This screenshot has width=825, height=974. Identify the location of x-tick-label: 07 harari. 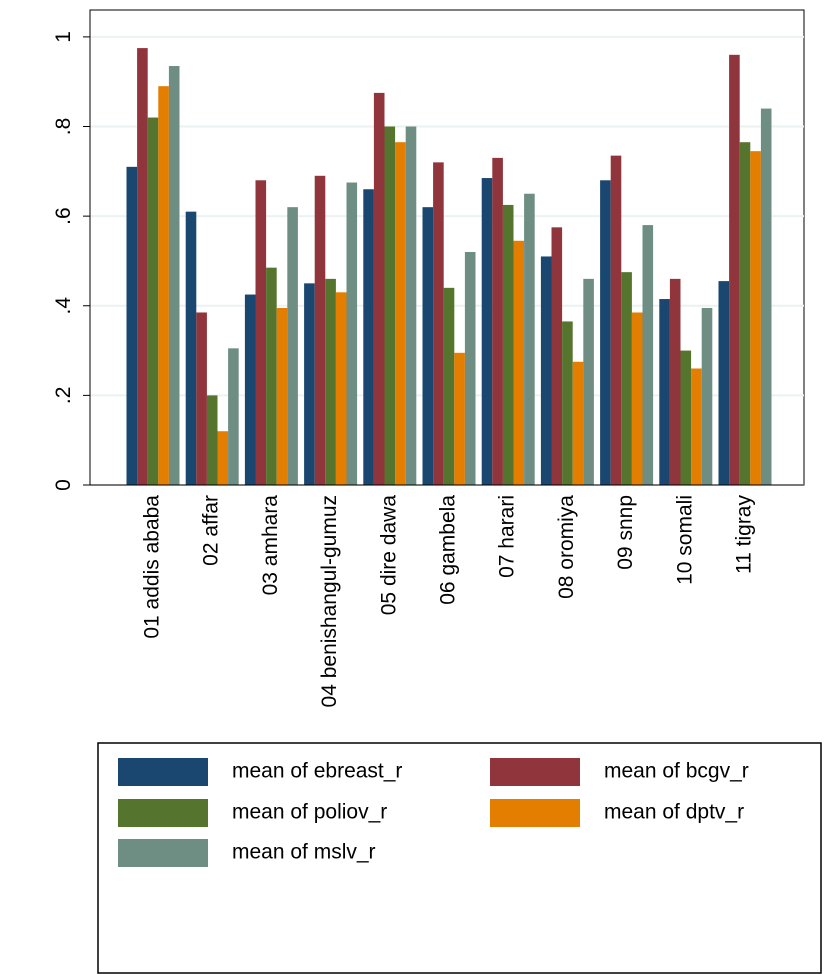
(507, 536).